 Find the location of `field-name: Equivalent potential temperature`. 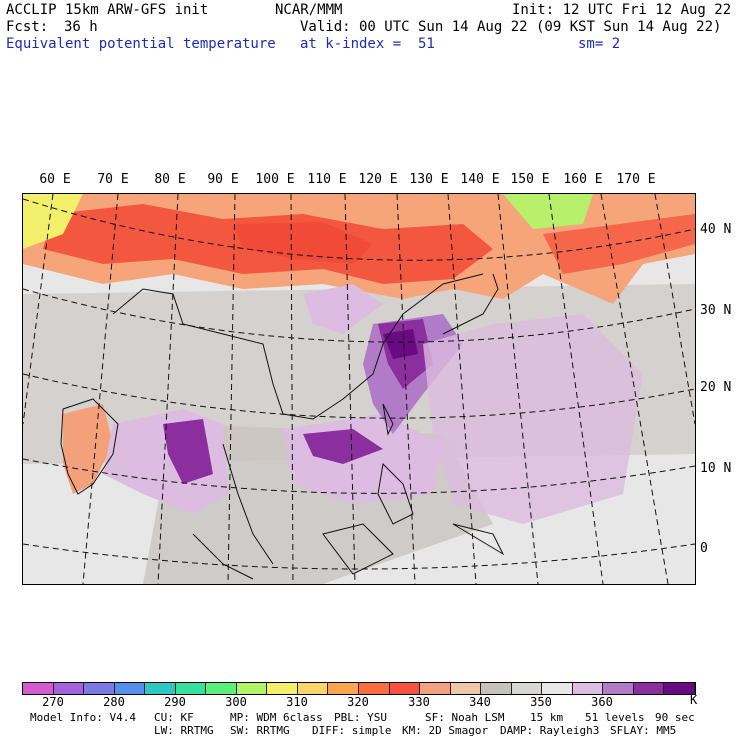

field-name: Equivalent potential temperature is located at coordinates (141, 44).